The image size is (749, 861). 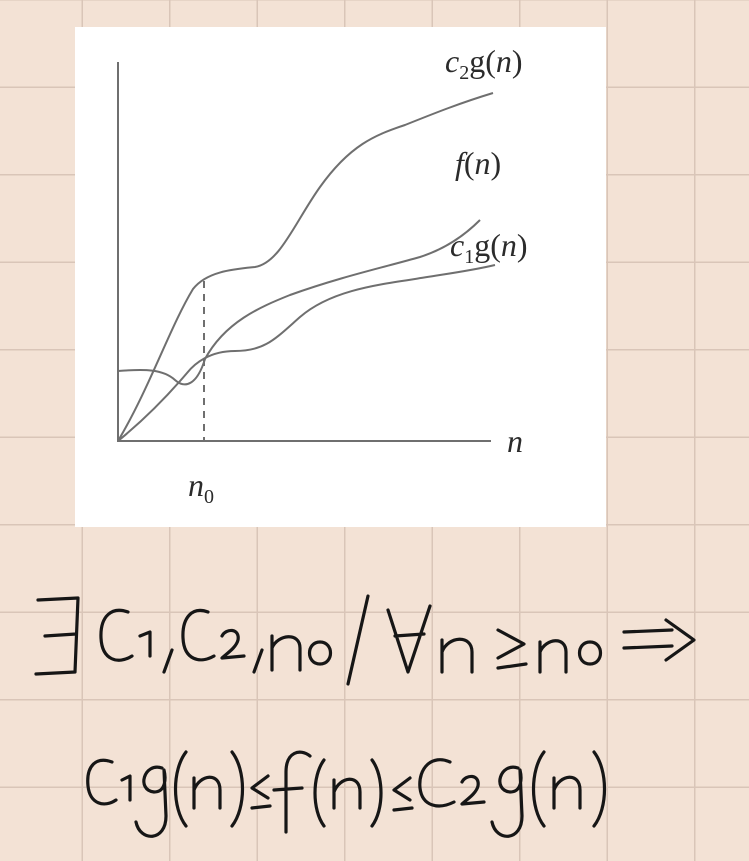 I want to click on x-axis-label: n, so click(x=515, y=441).